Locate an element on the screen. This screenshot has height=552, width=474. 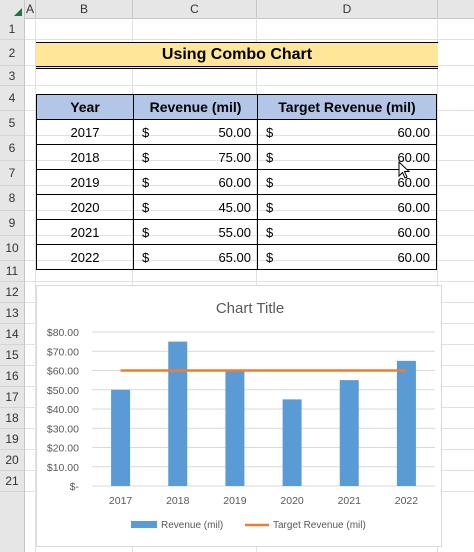
row-header-3: 3 is located at coordinates (12, 76).